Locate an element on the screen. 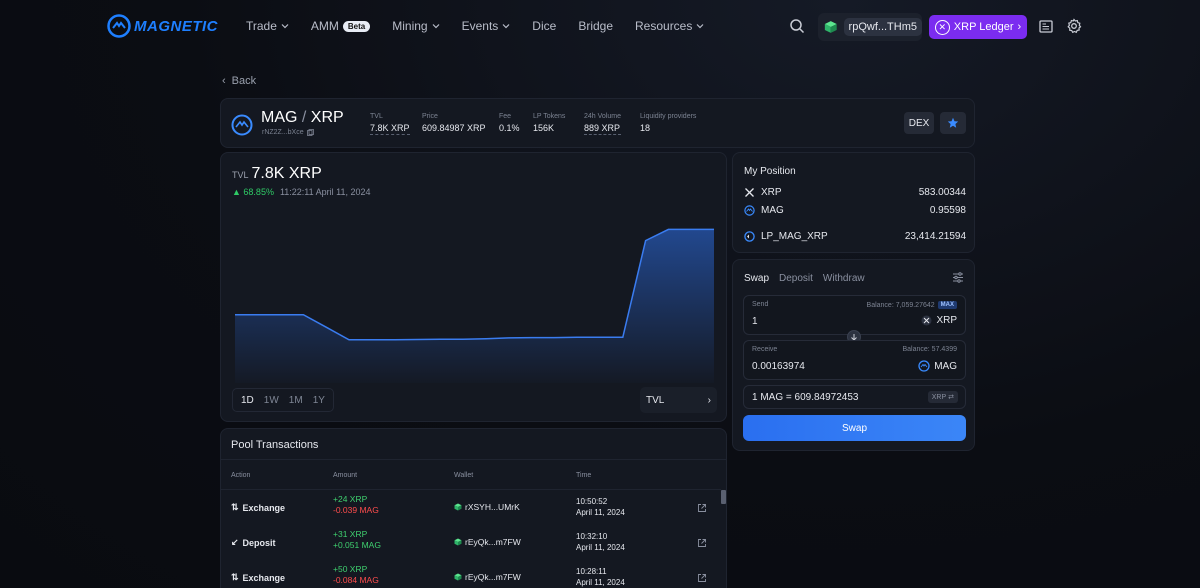 This screenshot has width=1200, height=588. tab-swap: Swap is located at coordinates (757, 278).